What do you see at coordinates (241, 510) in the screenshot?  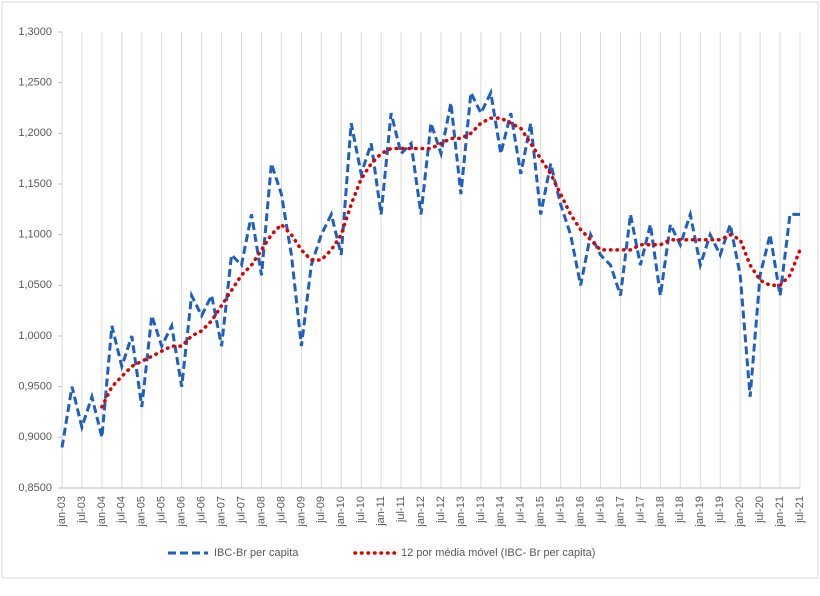 I see `x-tick-label: jul-07` at bounding box center [241, 510].